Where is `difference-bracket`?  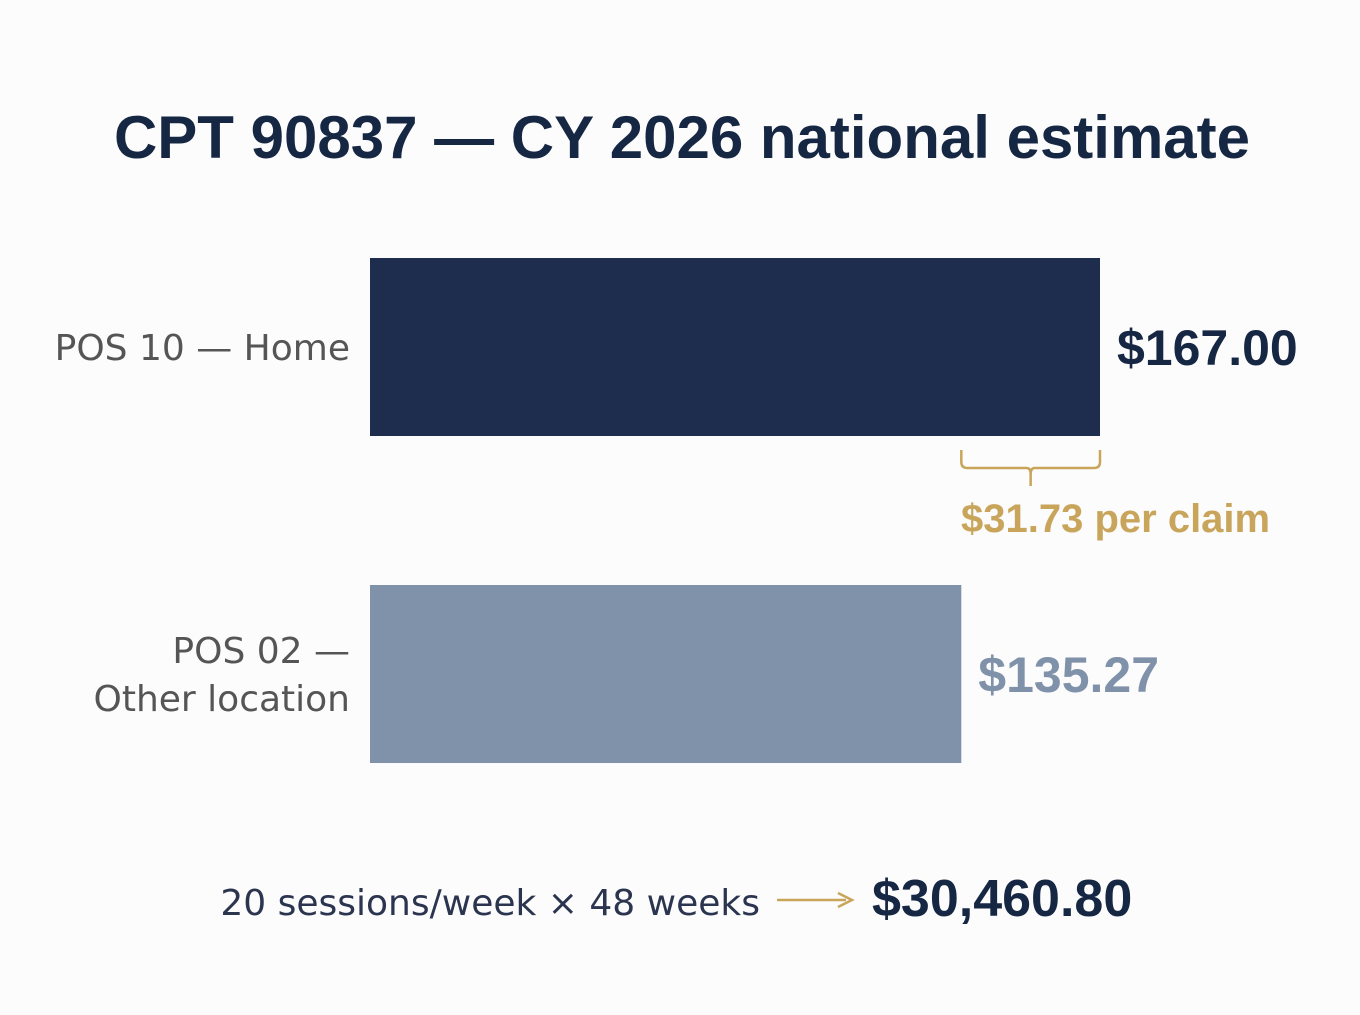
difference-bracket is located at coordinates (1031, 468).